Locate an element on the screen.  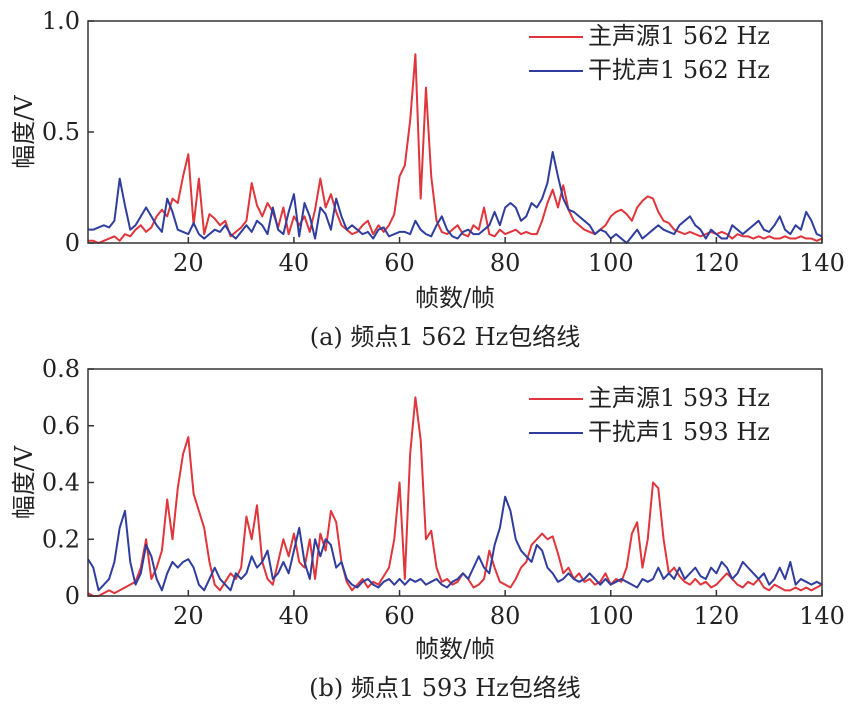
chart-caption: (a) 频点1 562 Hz包络线 is located at coordinates (445, 337).